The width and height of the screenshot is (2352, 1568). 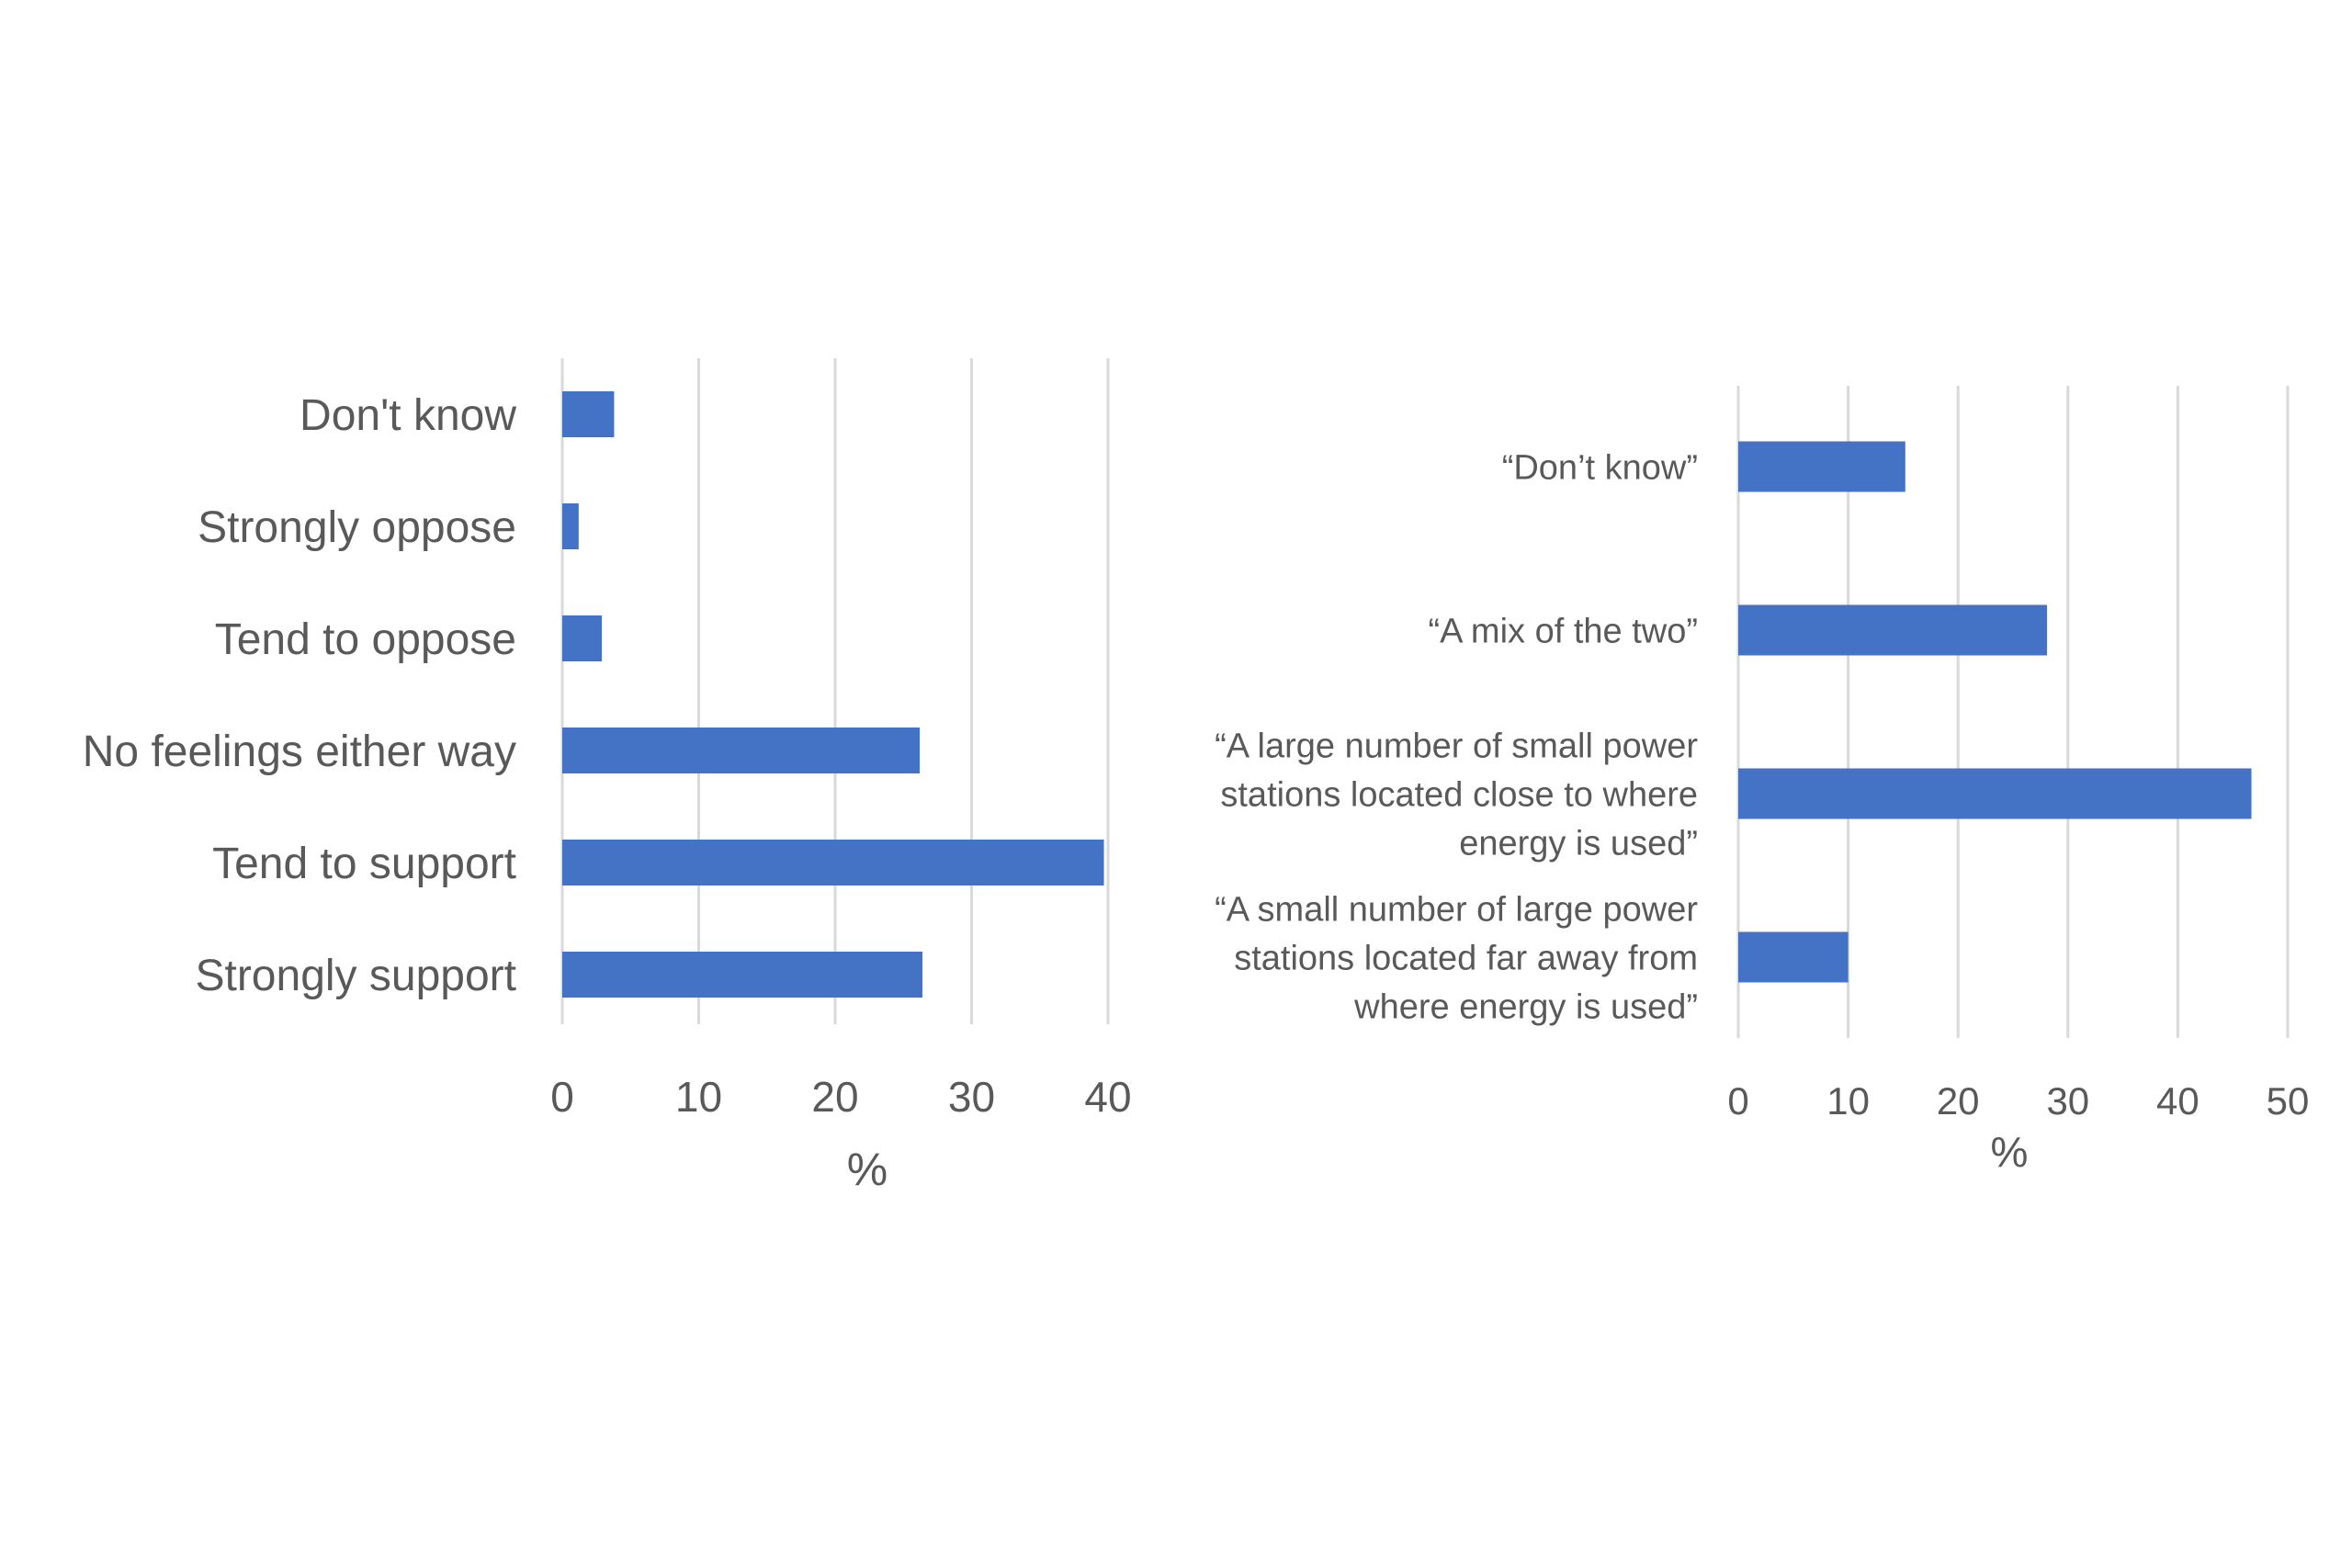 What do you see at coordinates (1459, 794) in the screenshot?
I see `category-label-line: stations located close to where` at bounding box center [1459, 794].